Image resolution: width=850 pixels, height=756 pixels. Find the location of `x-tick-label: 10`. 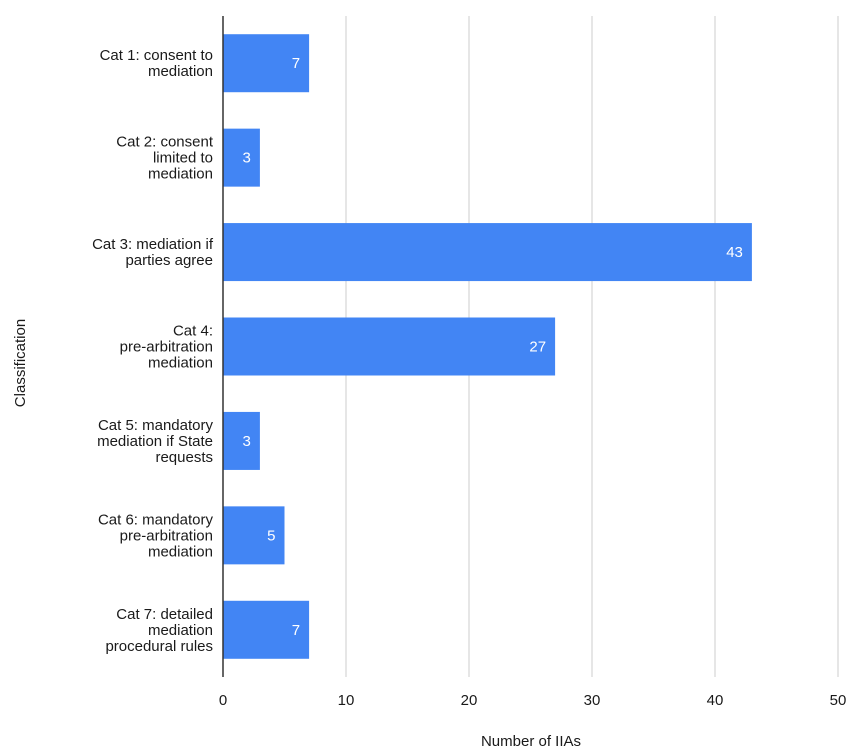

x-tick-label: 10 is located at coordinates (346, 700).